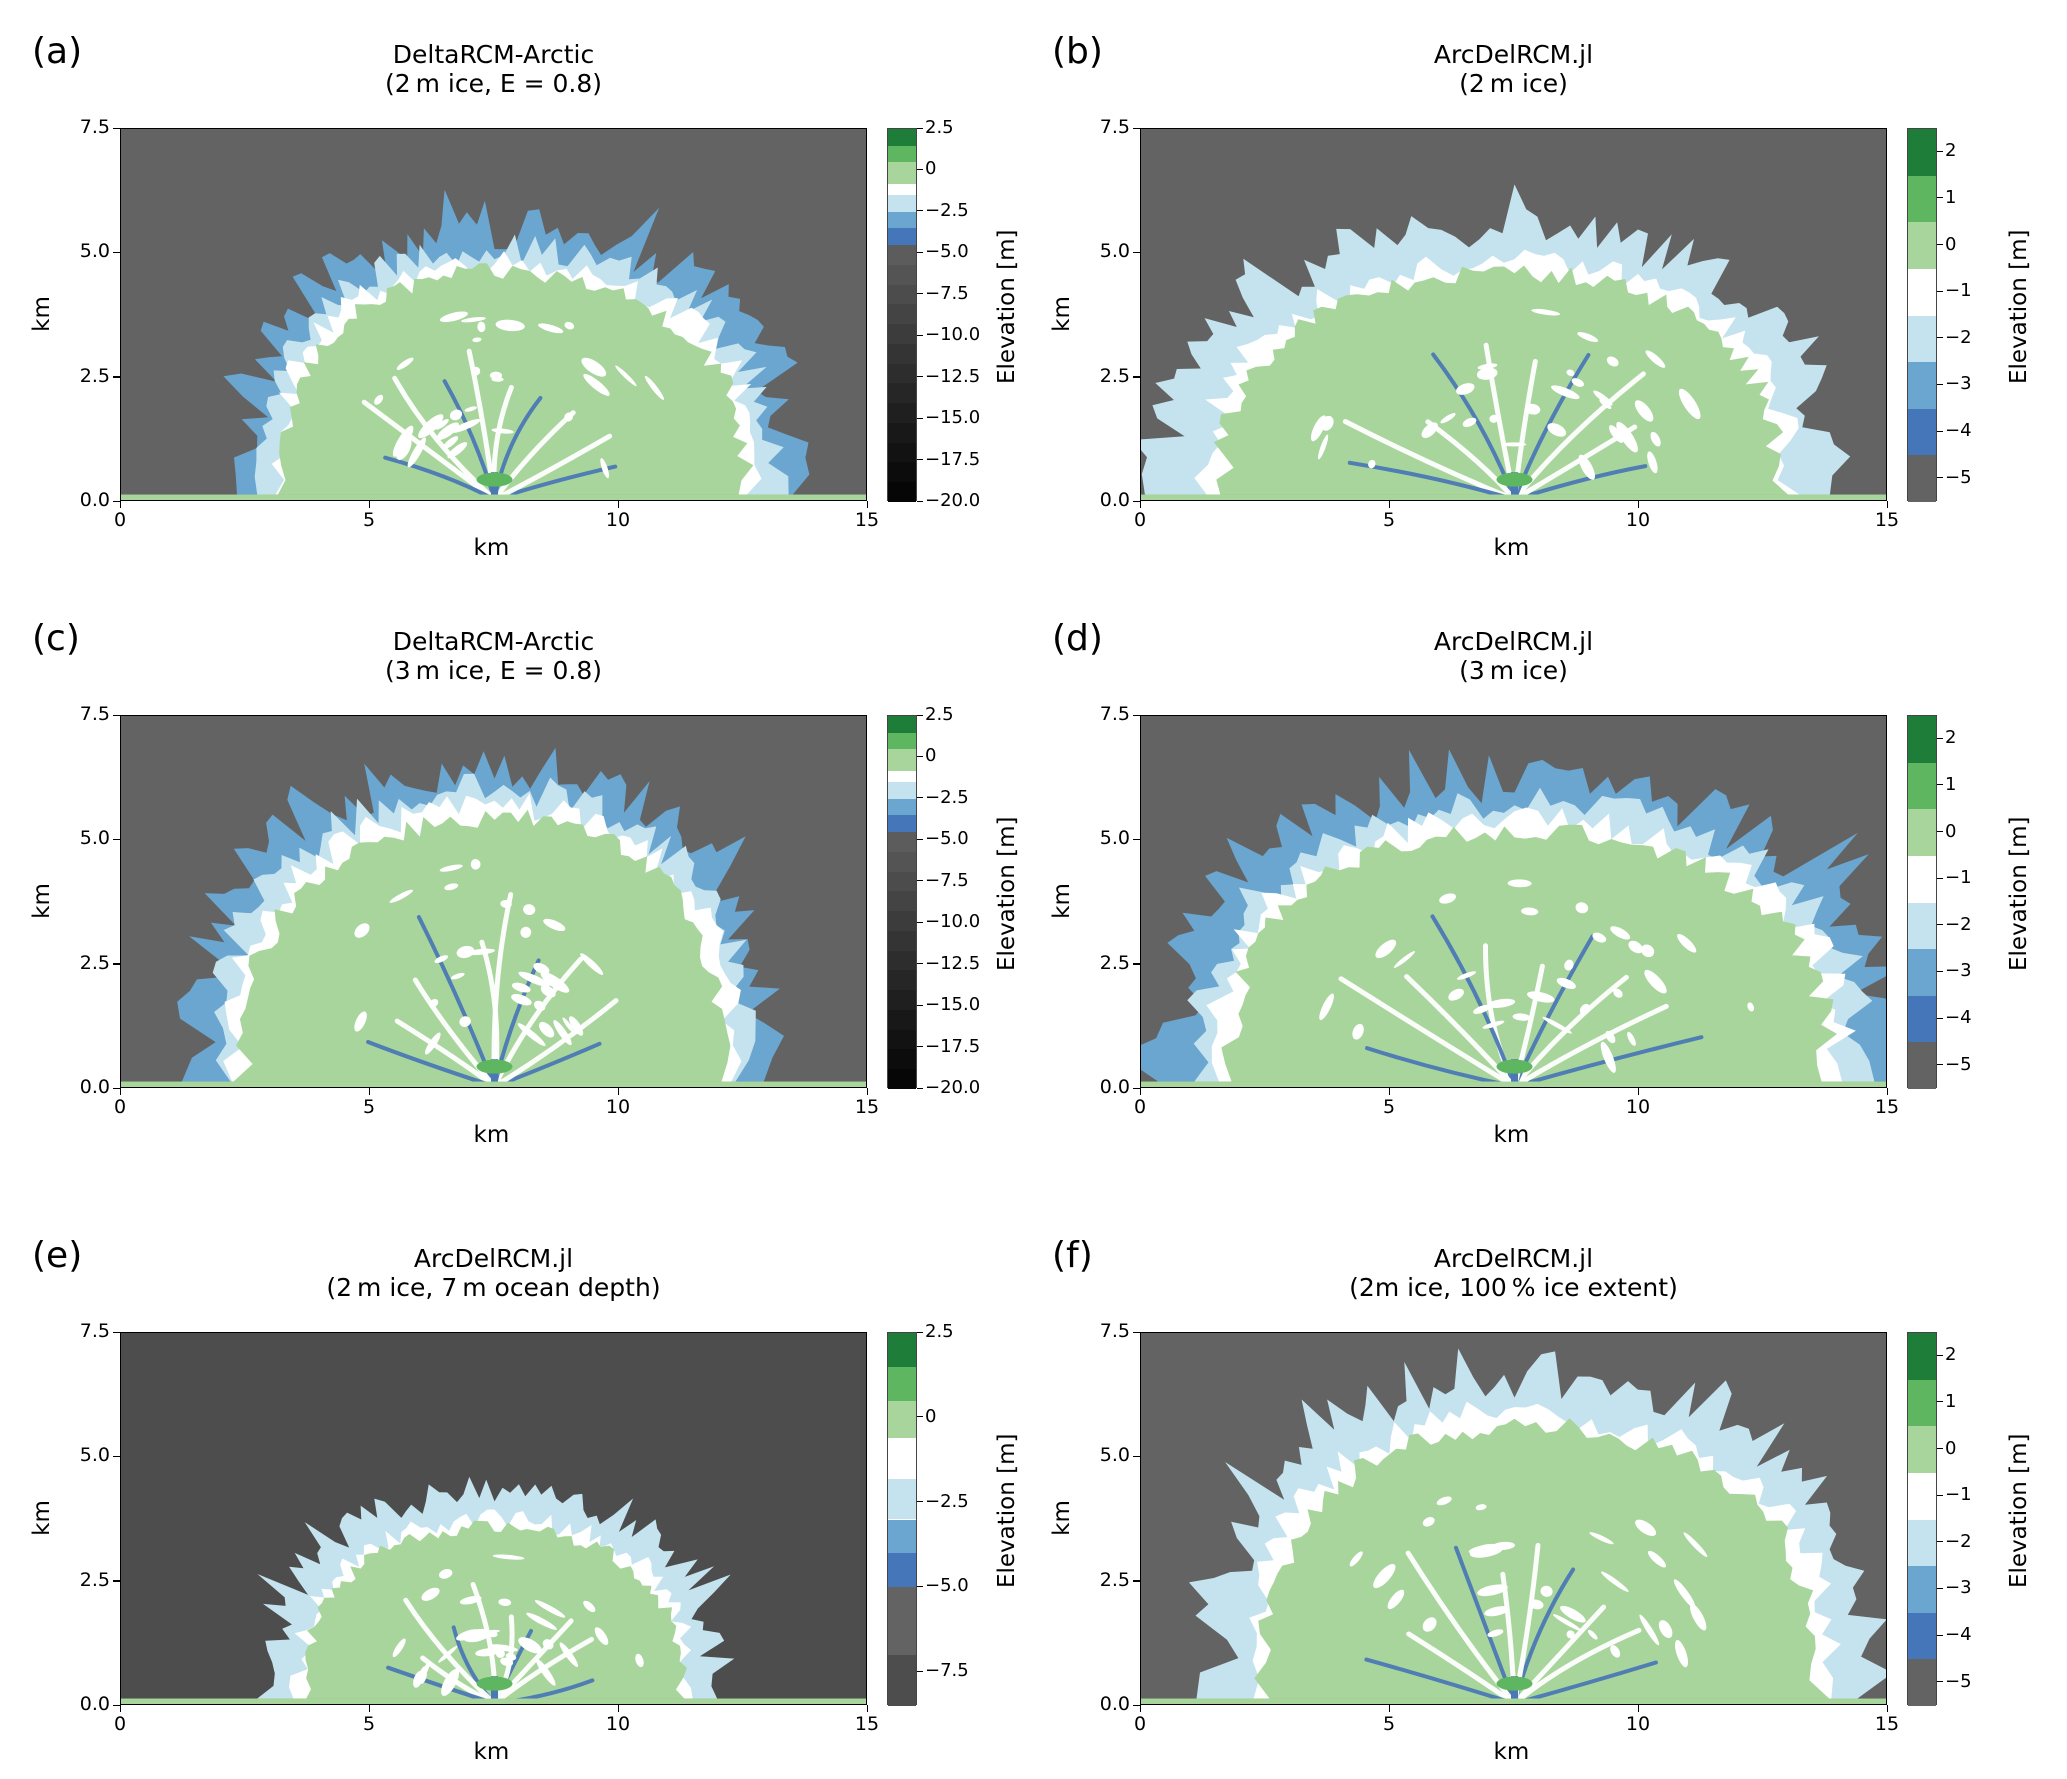 Image resolution: width=2067 pixels, height=1779 pixels. Describe the element at coordinates (953, 963) in the screenshot. I see `colorbar-tick-label: −12.5` at that location.